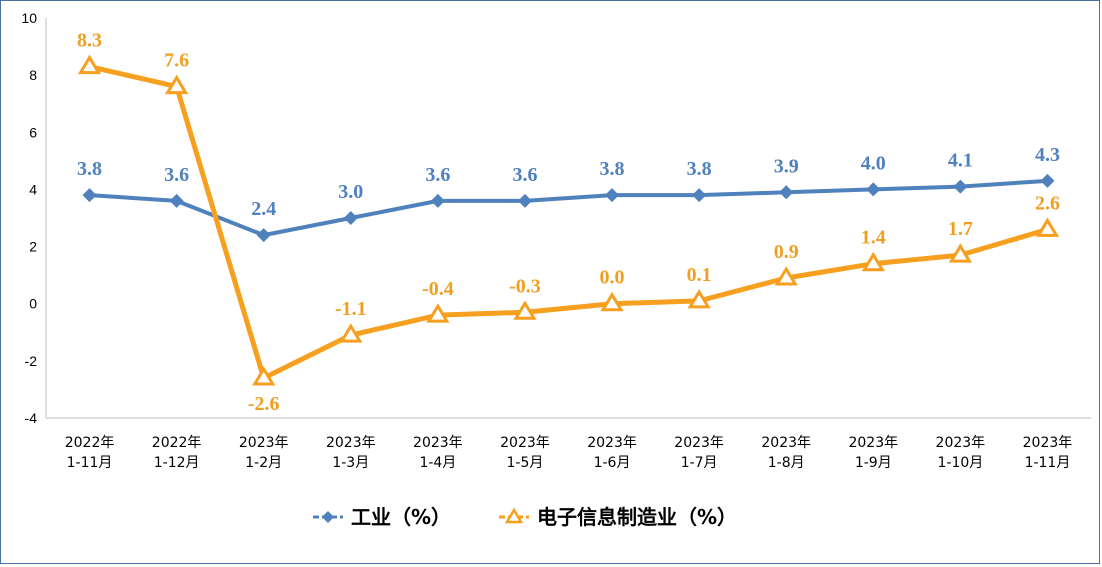 The image size is (1102, 567). I want to click on y-tick-label: 2, so click(33, 247).